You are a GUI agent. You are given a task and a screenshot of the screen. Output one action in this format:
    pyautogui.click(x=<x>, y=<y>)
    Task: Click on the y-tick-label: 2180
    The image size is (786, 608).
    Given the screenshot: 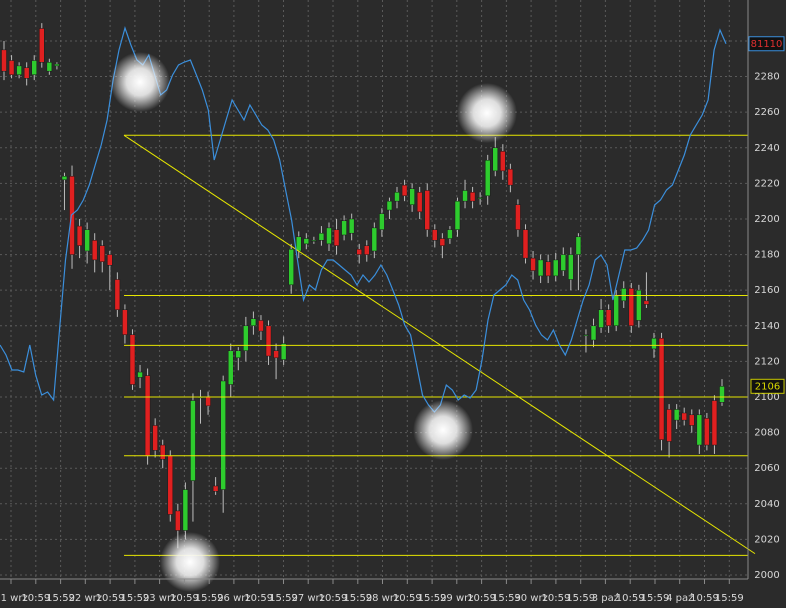 What is the action you would take?
    pyautogui.click(x=766, y=255)
    